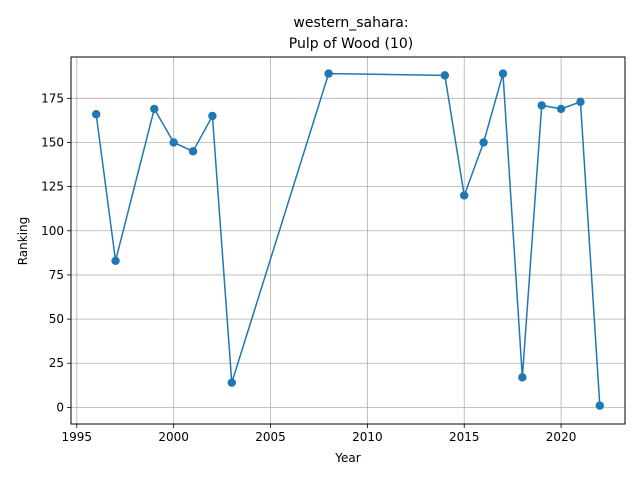  Describe the element at coordinates (56, 363) in the screenshot. I see `y-tick-label: 25` at that location.